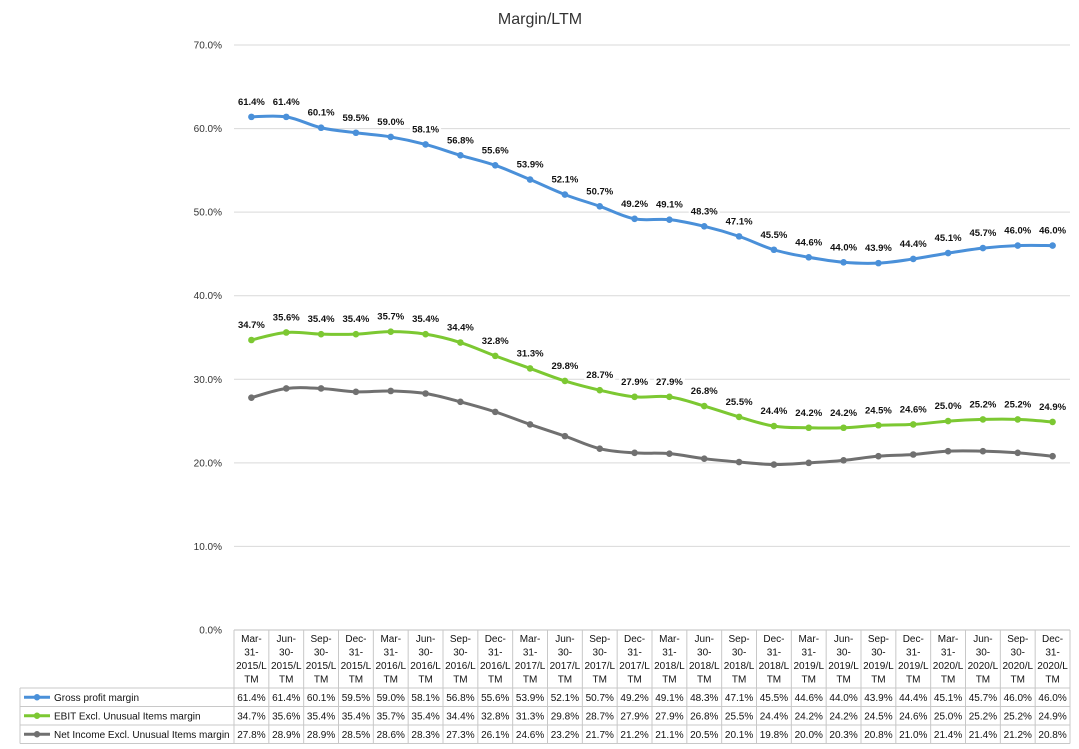 This screenshot has width=1079, height=749. What do you see at coordinates (704, 211) in the screenshot?
I see `data-label: 48.3%` at bounding box center [704, 211].